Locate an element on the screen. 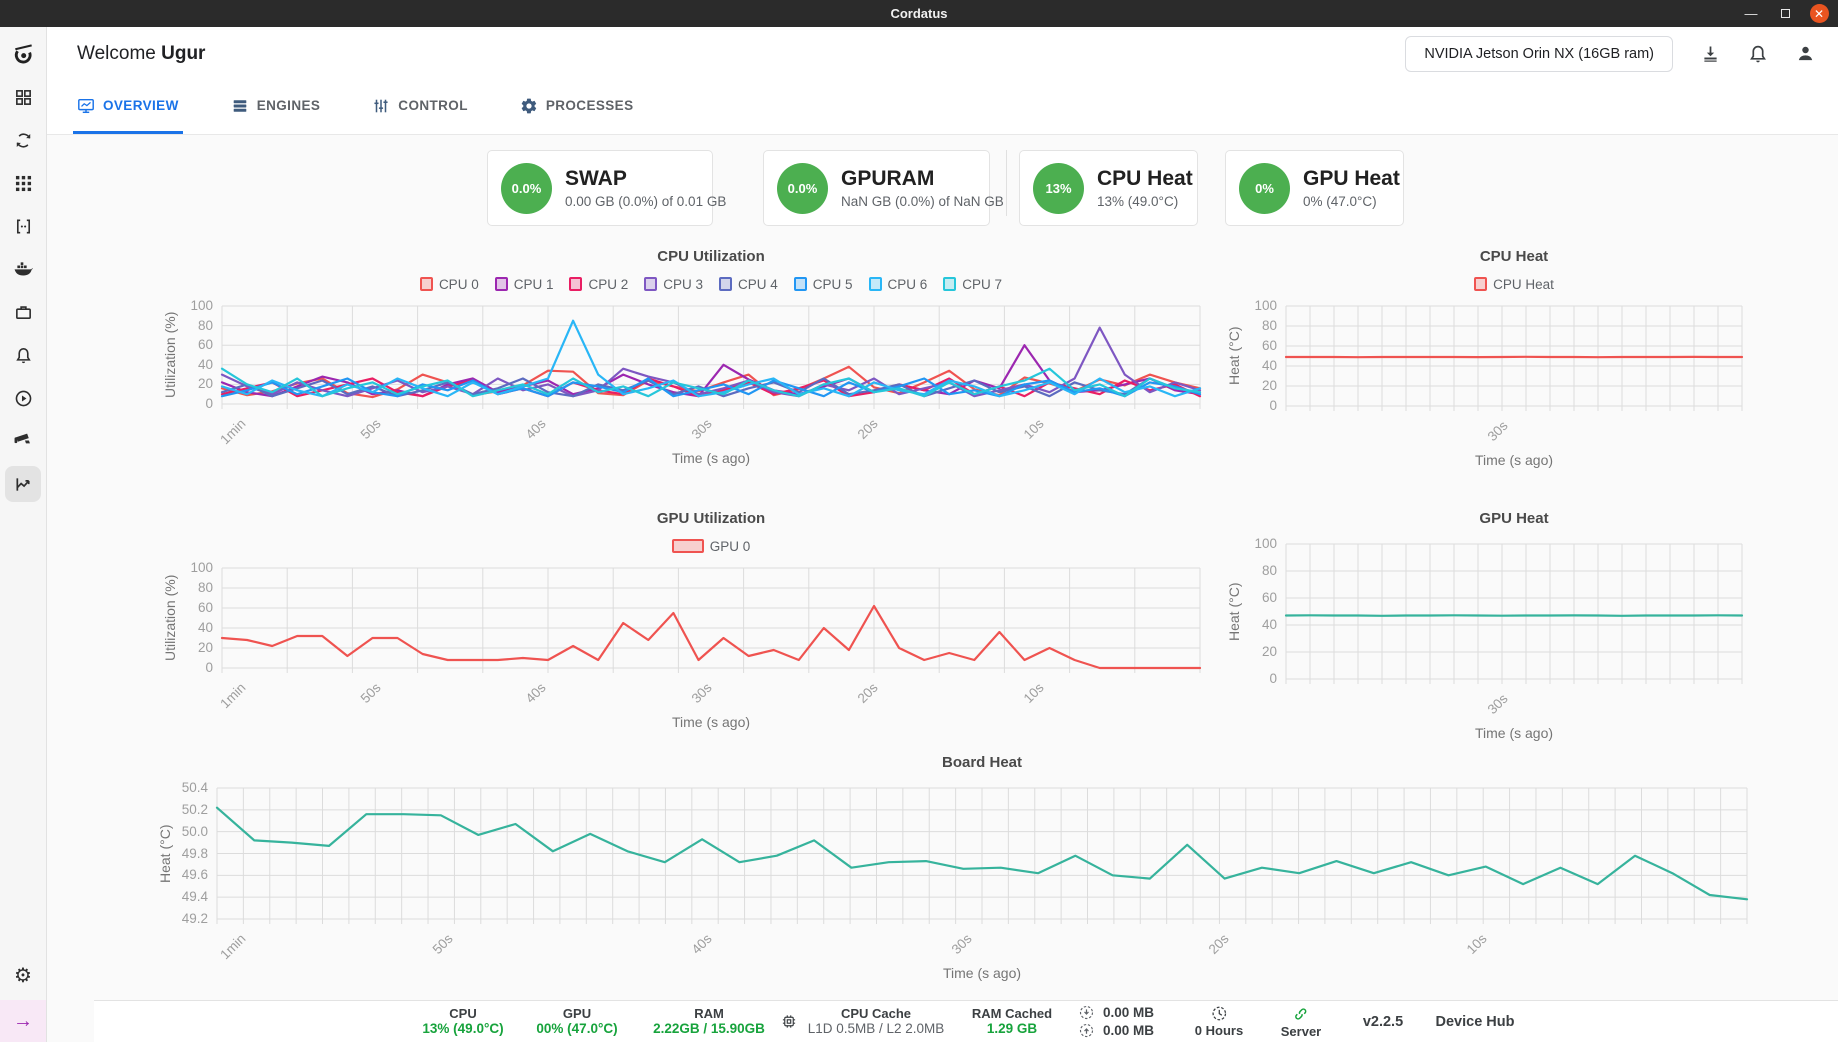 This screenshot has width=1838, height=1042. upload-circle-icon is located at coordinates (1086, 1030).